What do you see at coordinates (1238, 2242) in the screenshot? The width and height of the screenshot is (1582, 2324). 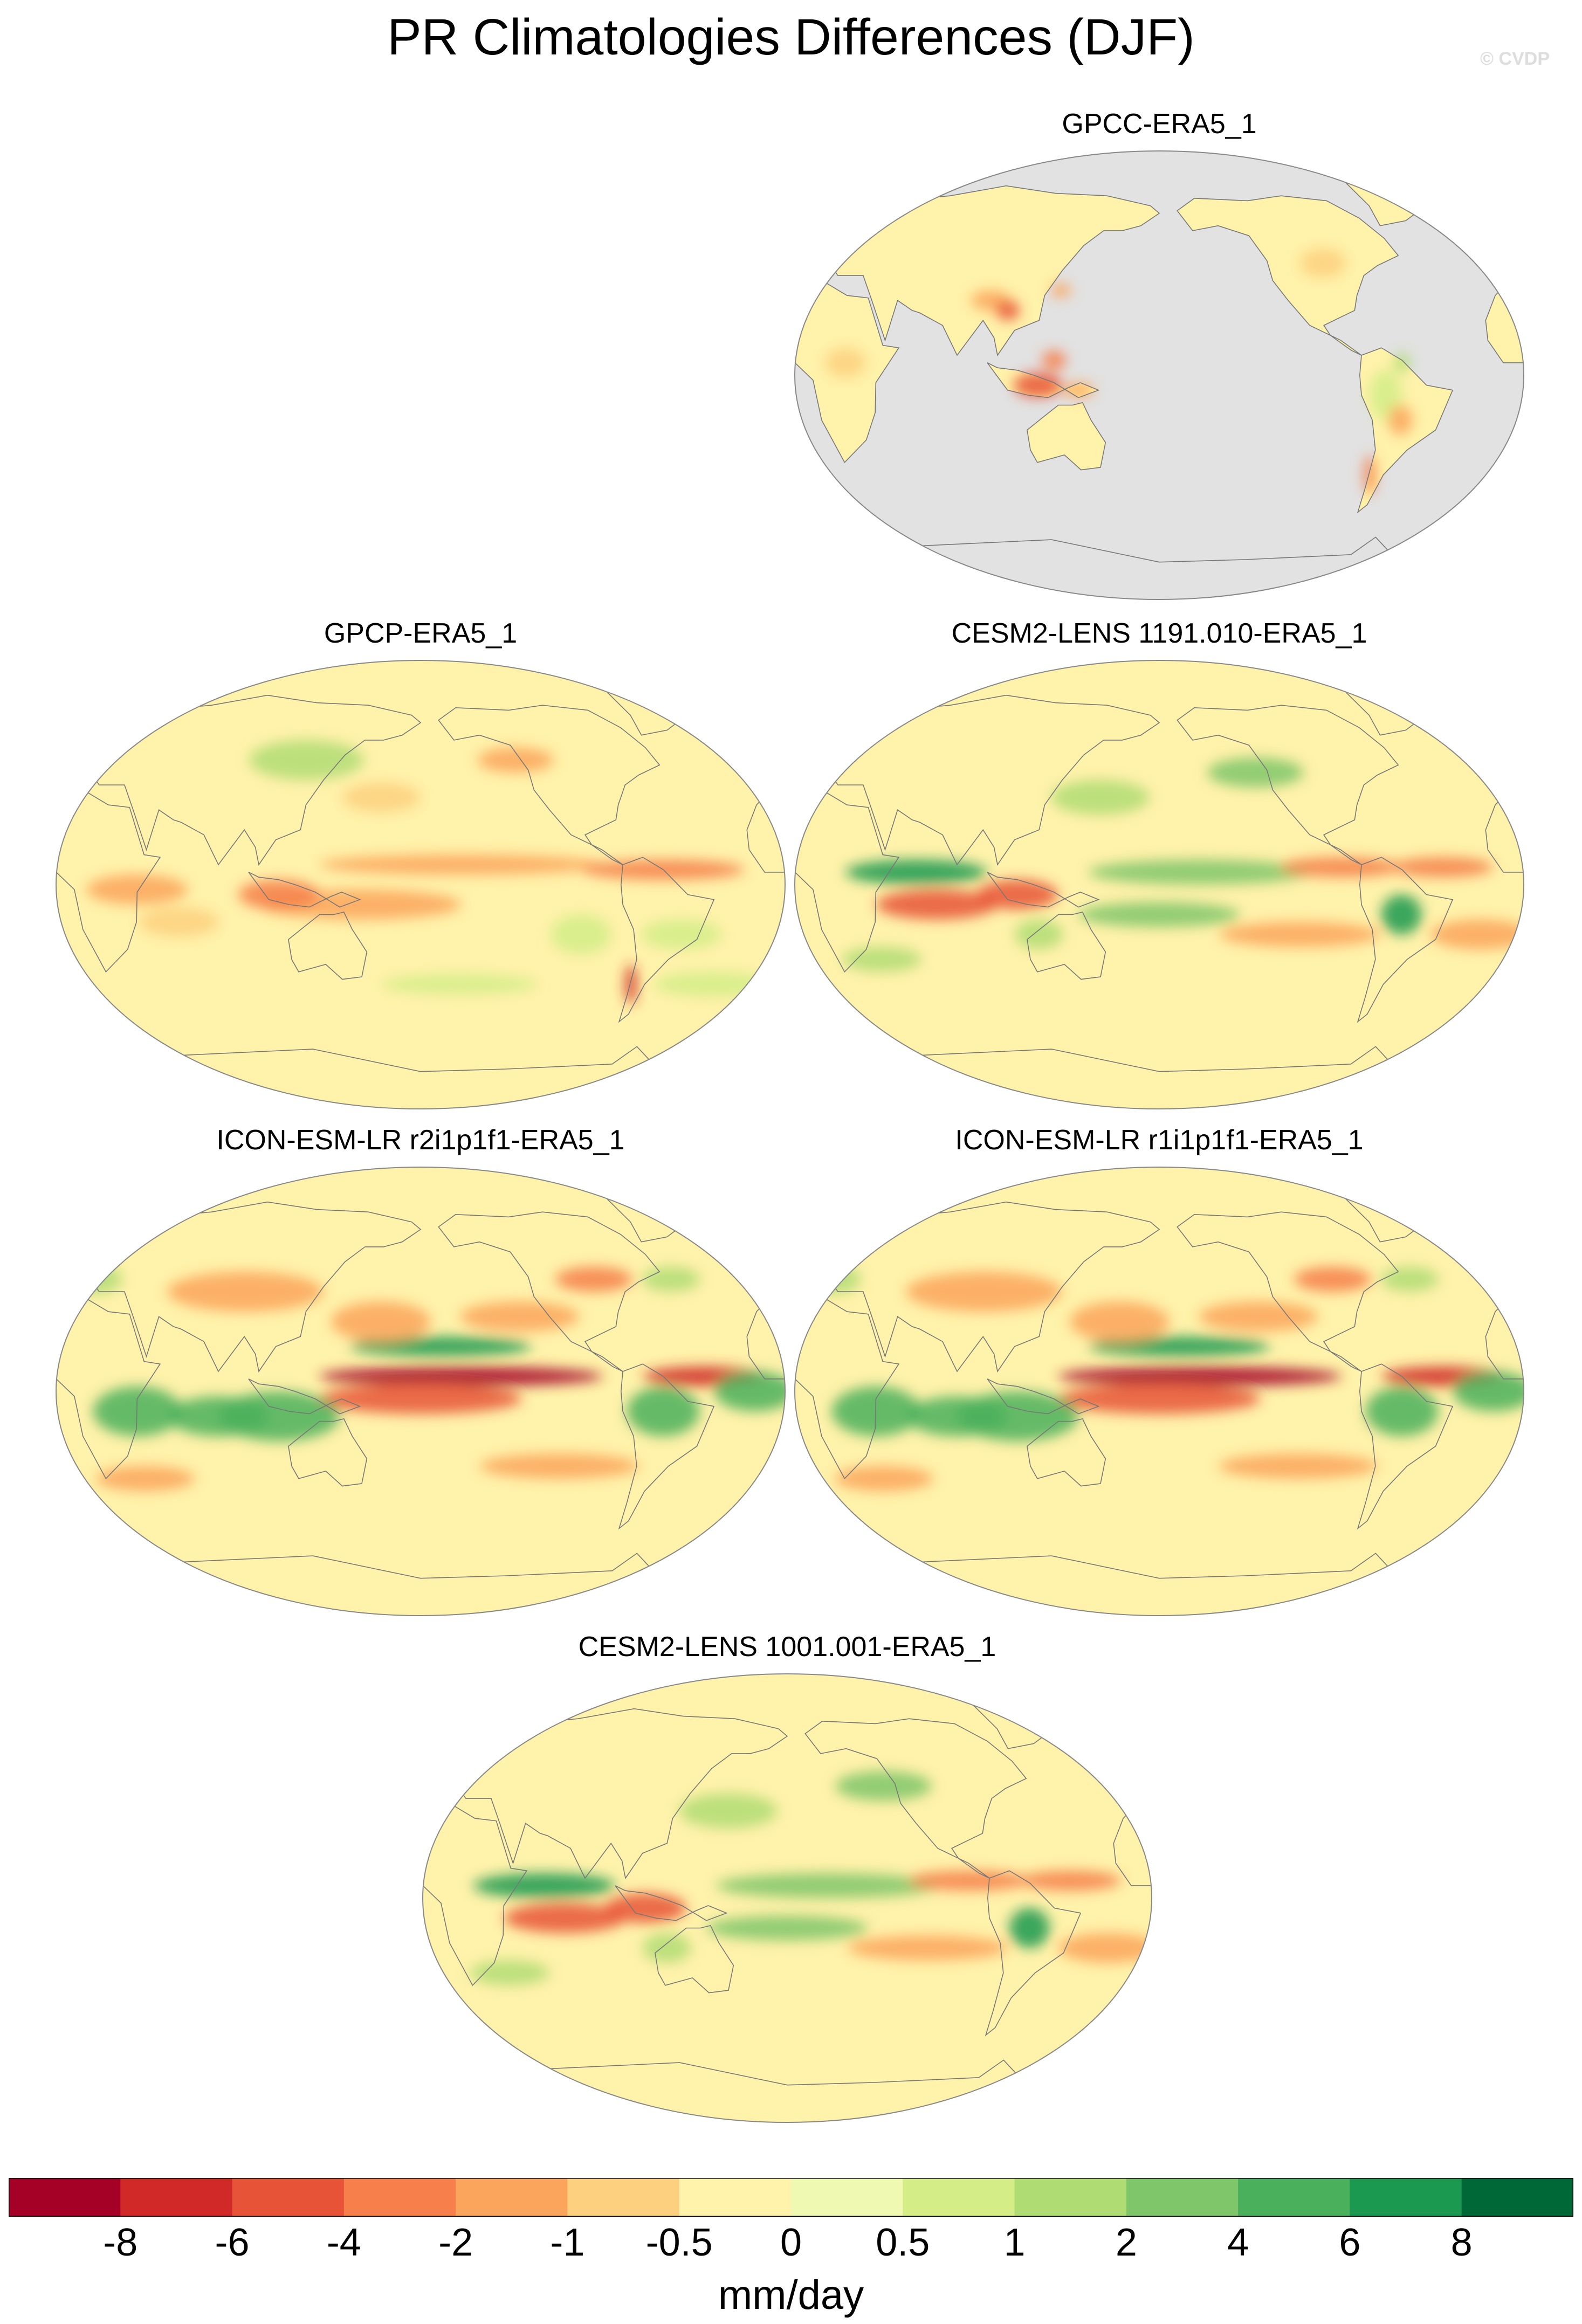 I see `colorbar-tick-label: 4` at bounding box center [1238, 2242].